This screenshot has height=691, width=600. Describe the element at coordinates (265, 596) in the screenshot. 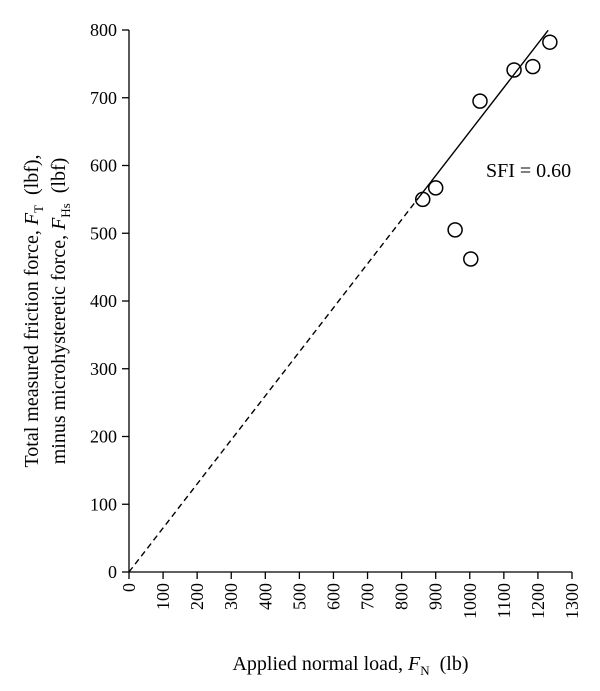

I see `x-tick-label: 400` at that location.